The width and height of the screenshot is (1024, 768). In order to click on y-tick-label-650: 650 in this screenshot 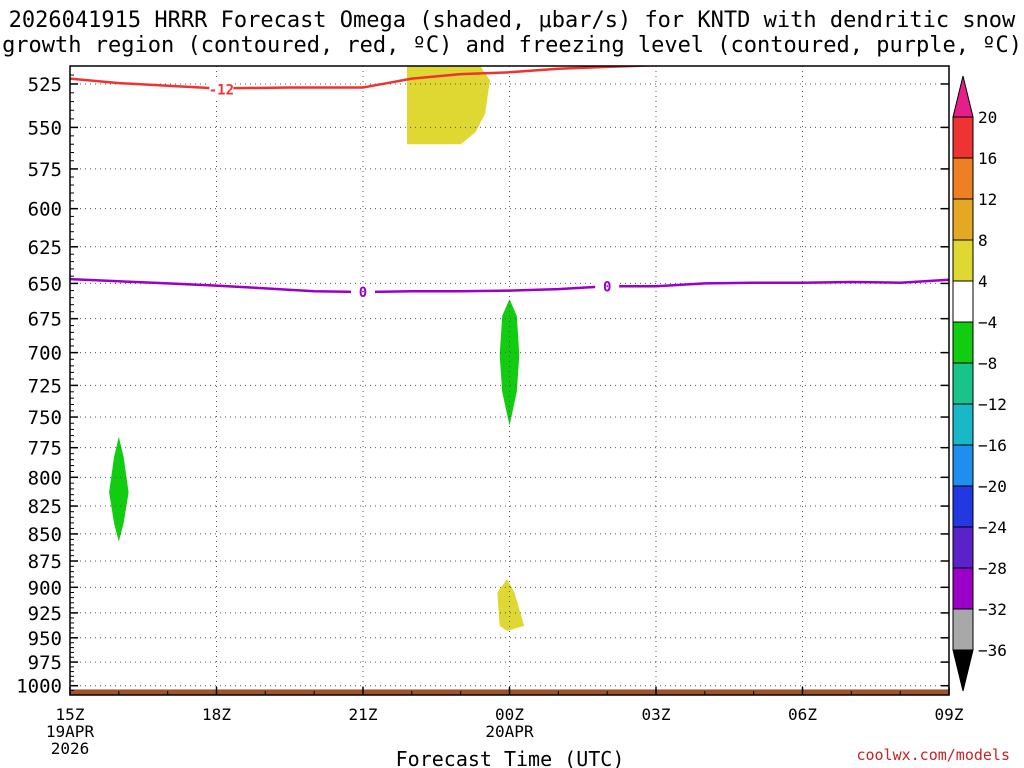, I will do `click(45, 284)`.